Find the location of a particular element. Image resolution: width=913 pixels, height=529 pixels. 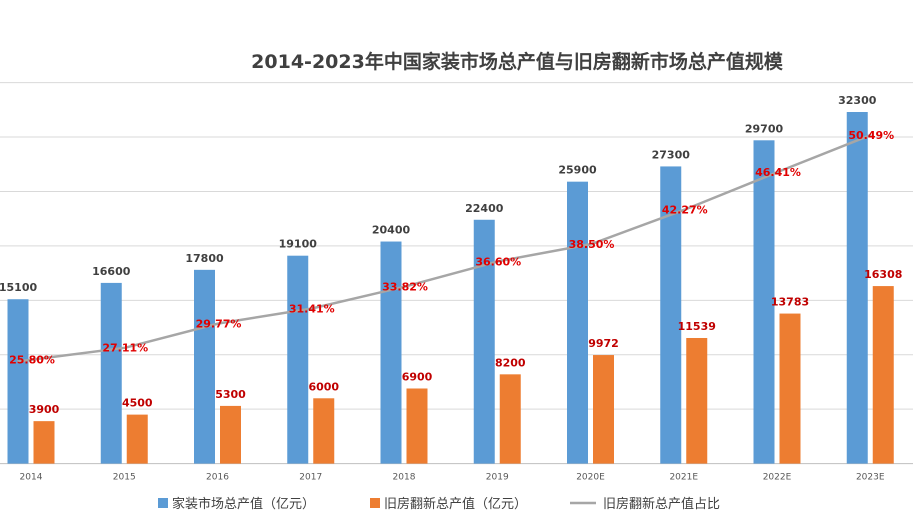

bar-home-decor-2015 is located at coordinates (111, 373).